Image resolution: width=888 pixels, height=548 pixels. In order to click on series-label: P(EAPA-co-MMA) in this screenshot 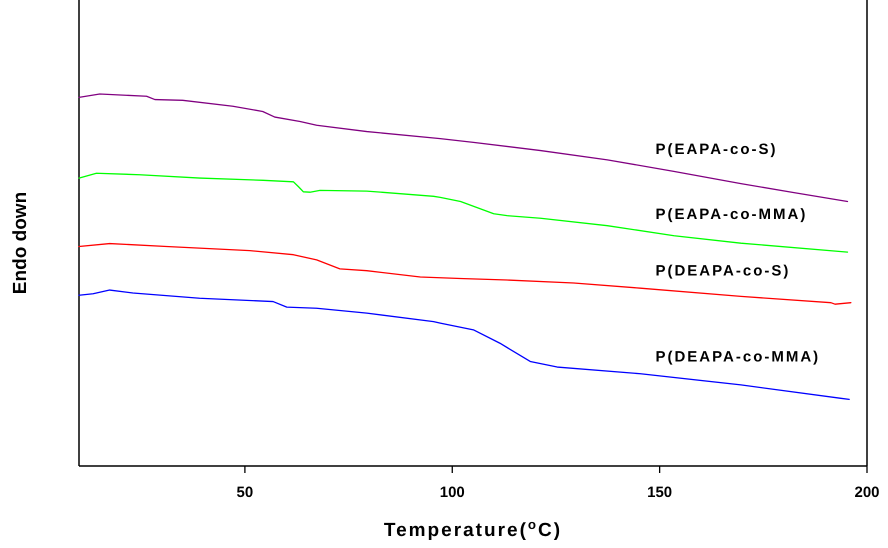, I will do `click(731, 214)`.